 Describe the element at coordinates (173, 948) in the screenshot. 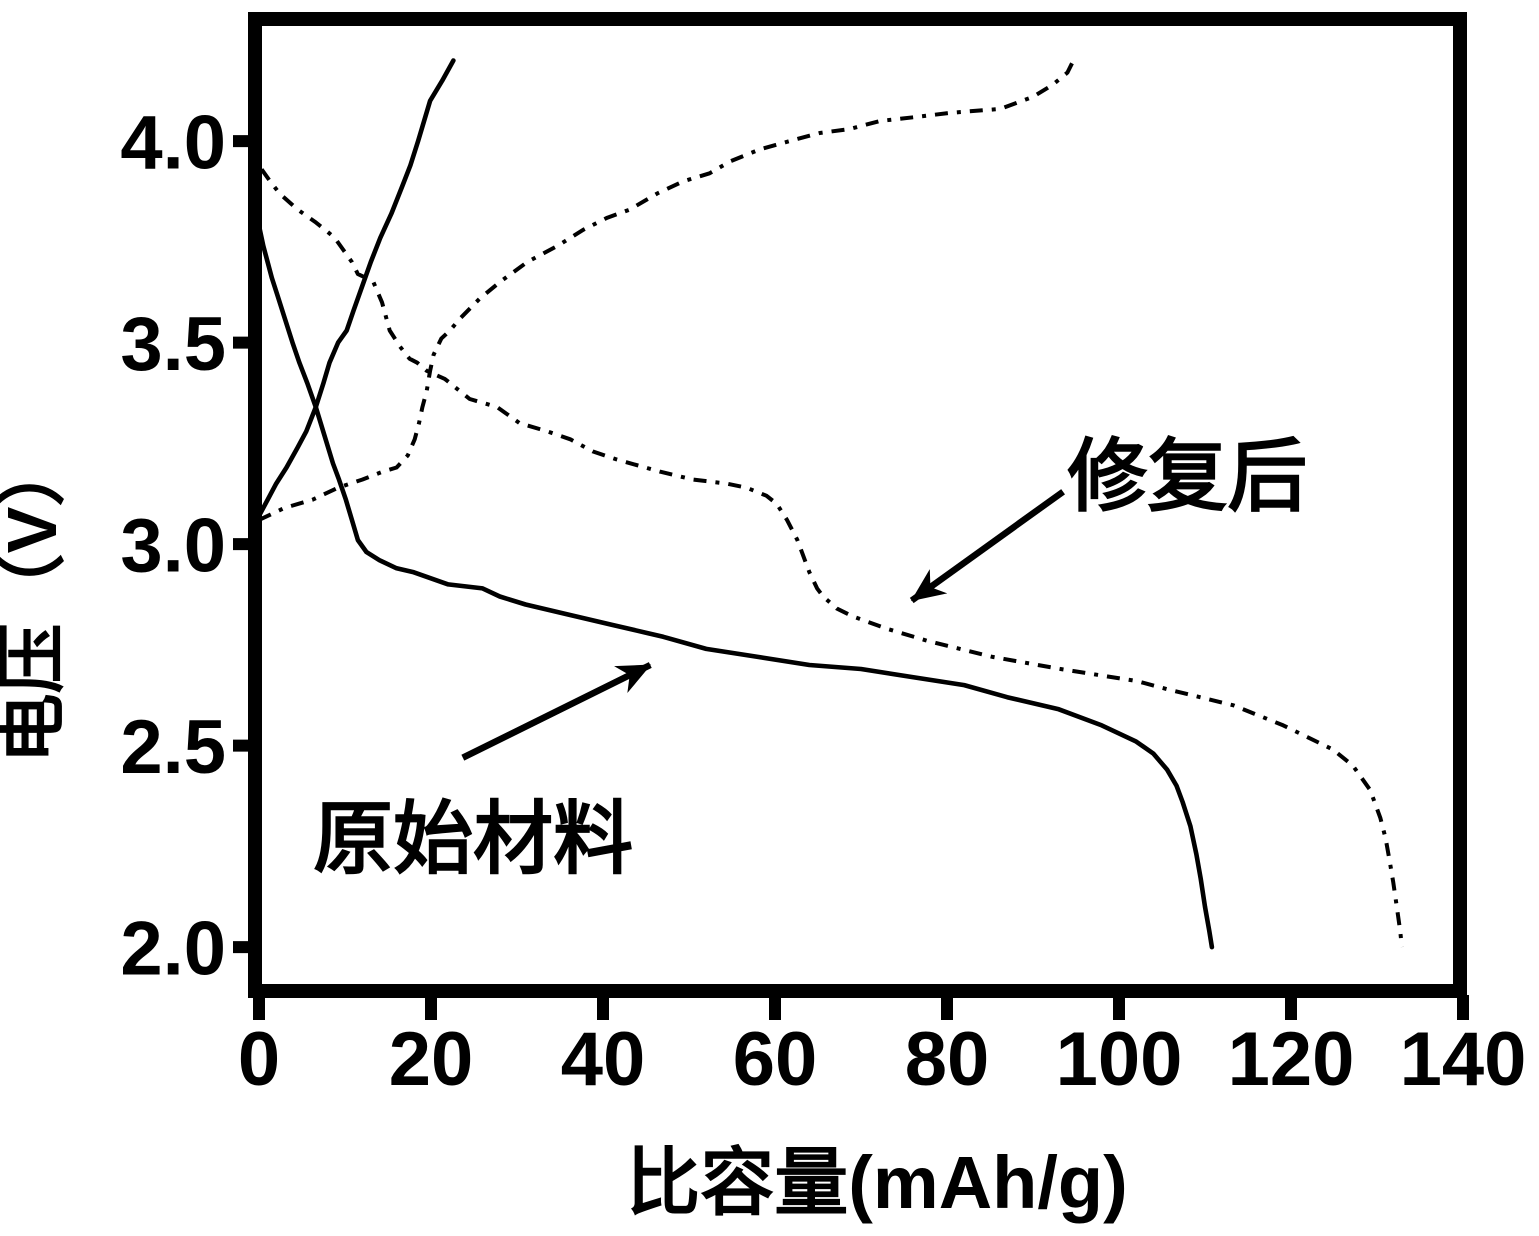

I see `y-tick-label: 2.0` at that location.